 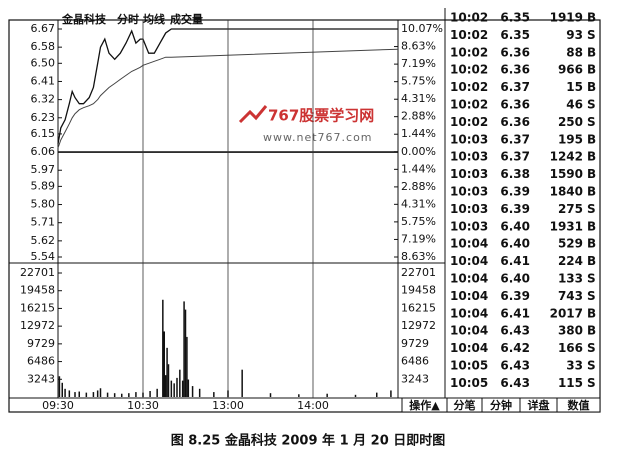 I want to click on y-tick-label: 5.80, so click(x=43, y=204).